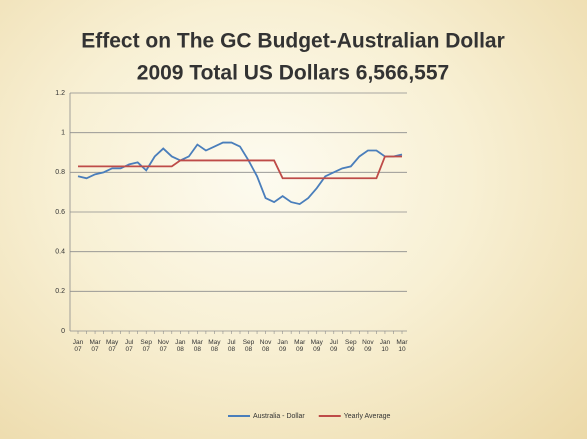 The height and width of the screenshot is (439, 587). What do you see at coordinates (95, 346) in the screenshot?
I see `x-tick-label: Mar 07` at bounding box center [95, 346].